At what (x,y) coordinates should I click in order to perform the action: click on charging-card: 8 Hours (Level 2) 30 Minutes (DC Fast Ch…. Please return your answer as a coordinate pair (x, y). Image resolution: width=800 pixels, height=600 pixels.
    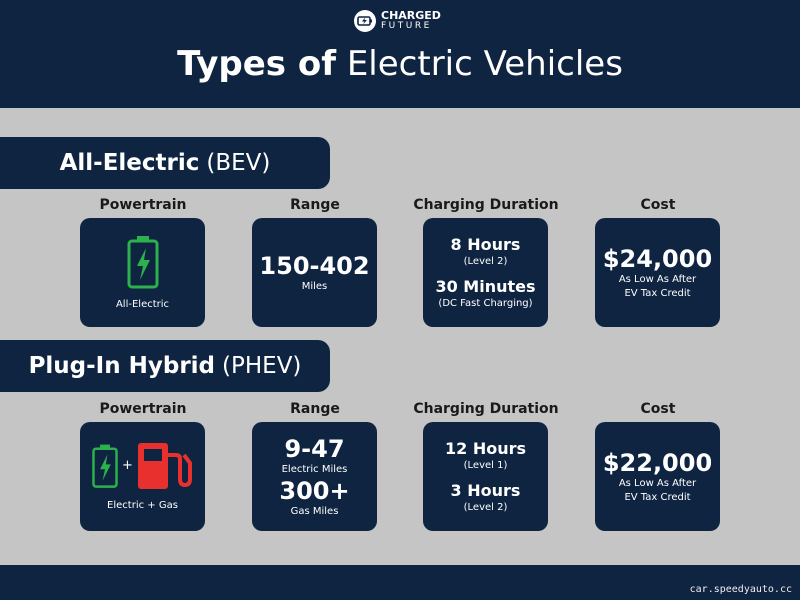
    Looking at the image, I should click on (485, 272).